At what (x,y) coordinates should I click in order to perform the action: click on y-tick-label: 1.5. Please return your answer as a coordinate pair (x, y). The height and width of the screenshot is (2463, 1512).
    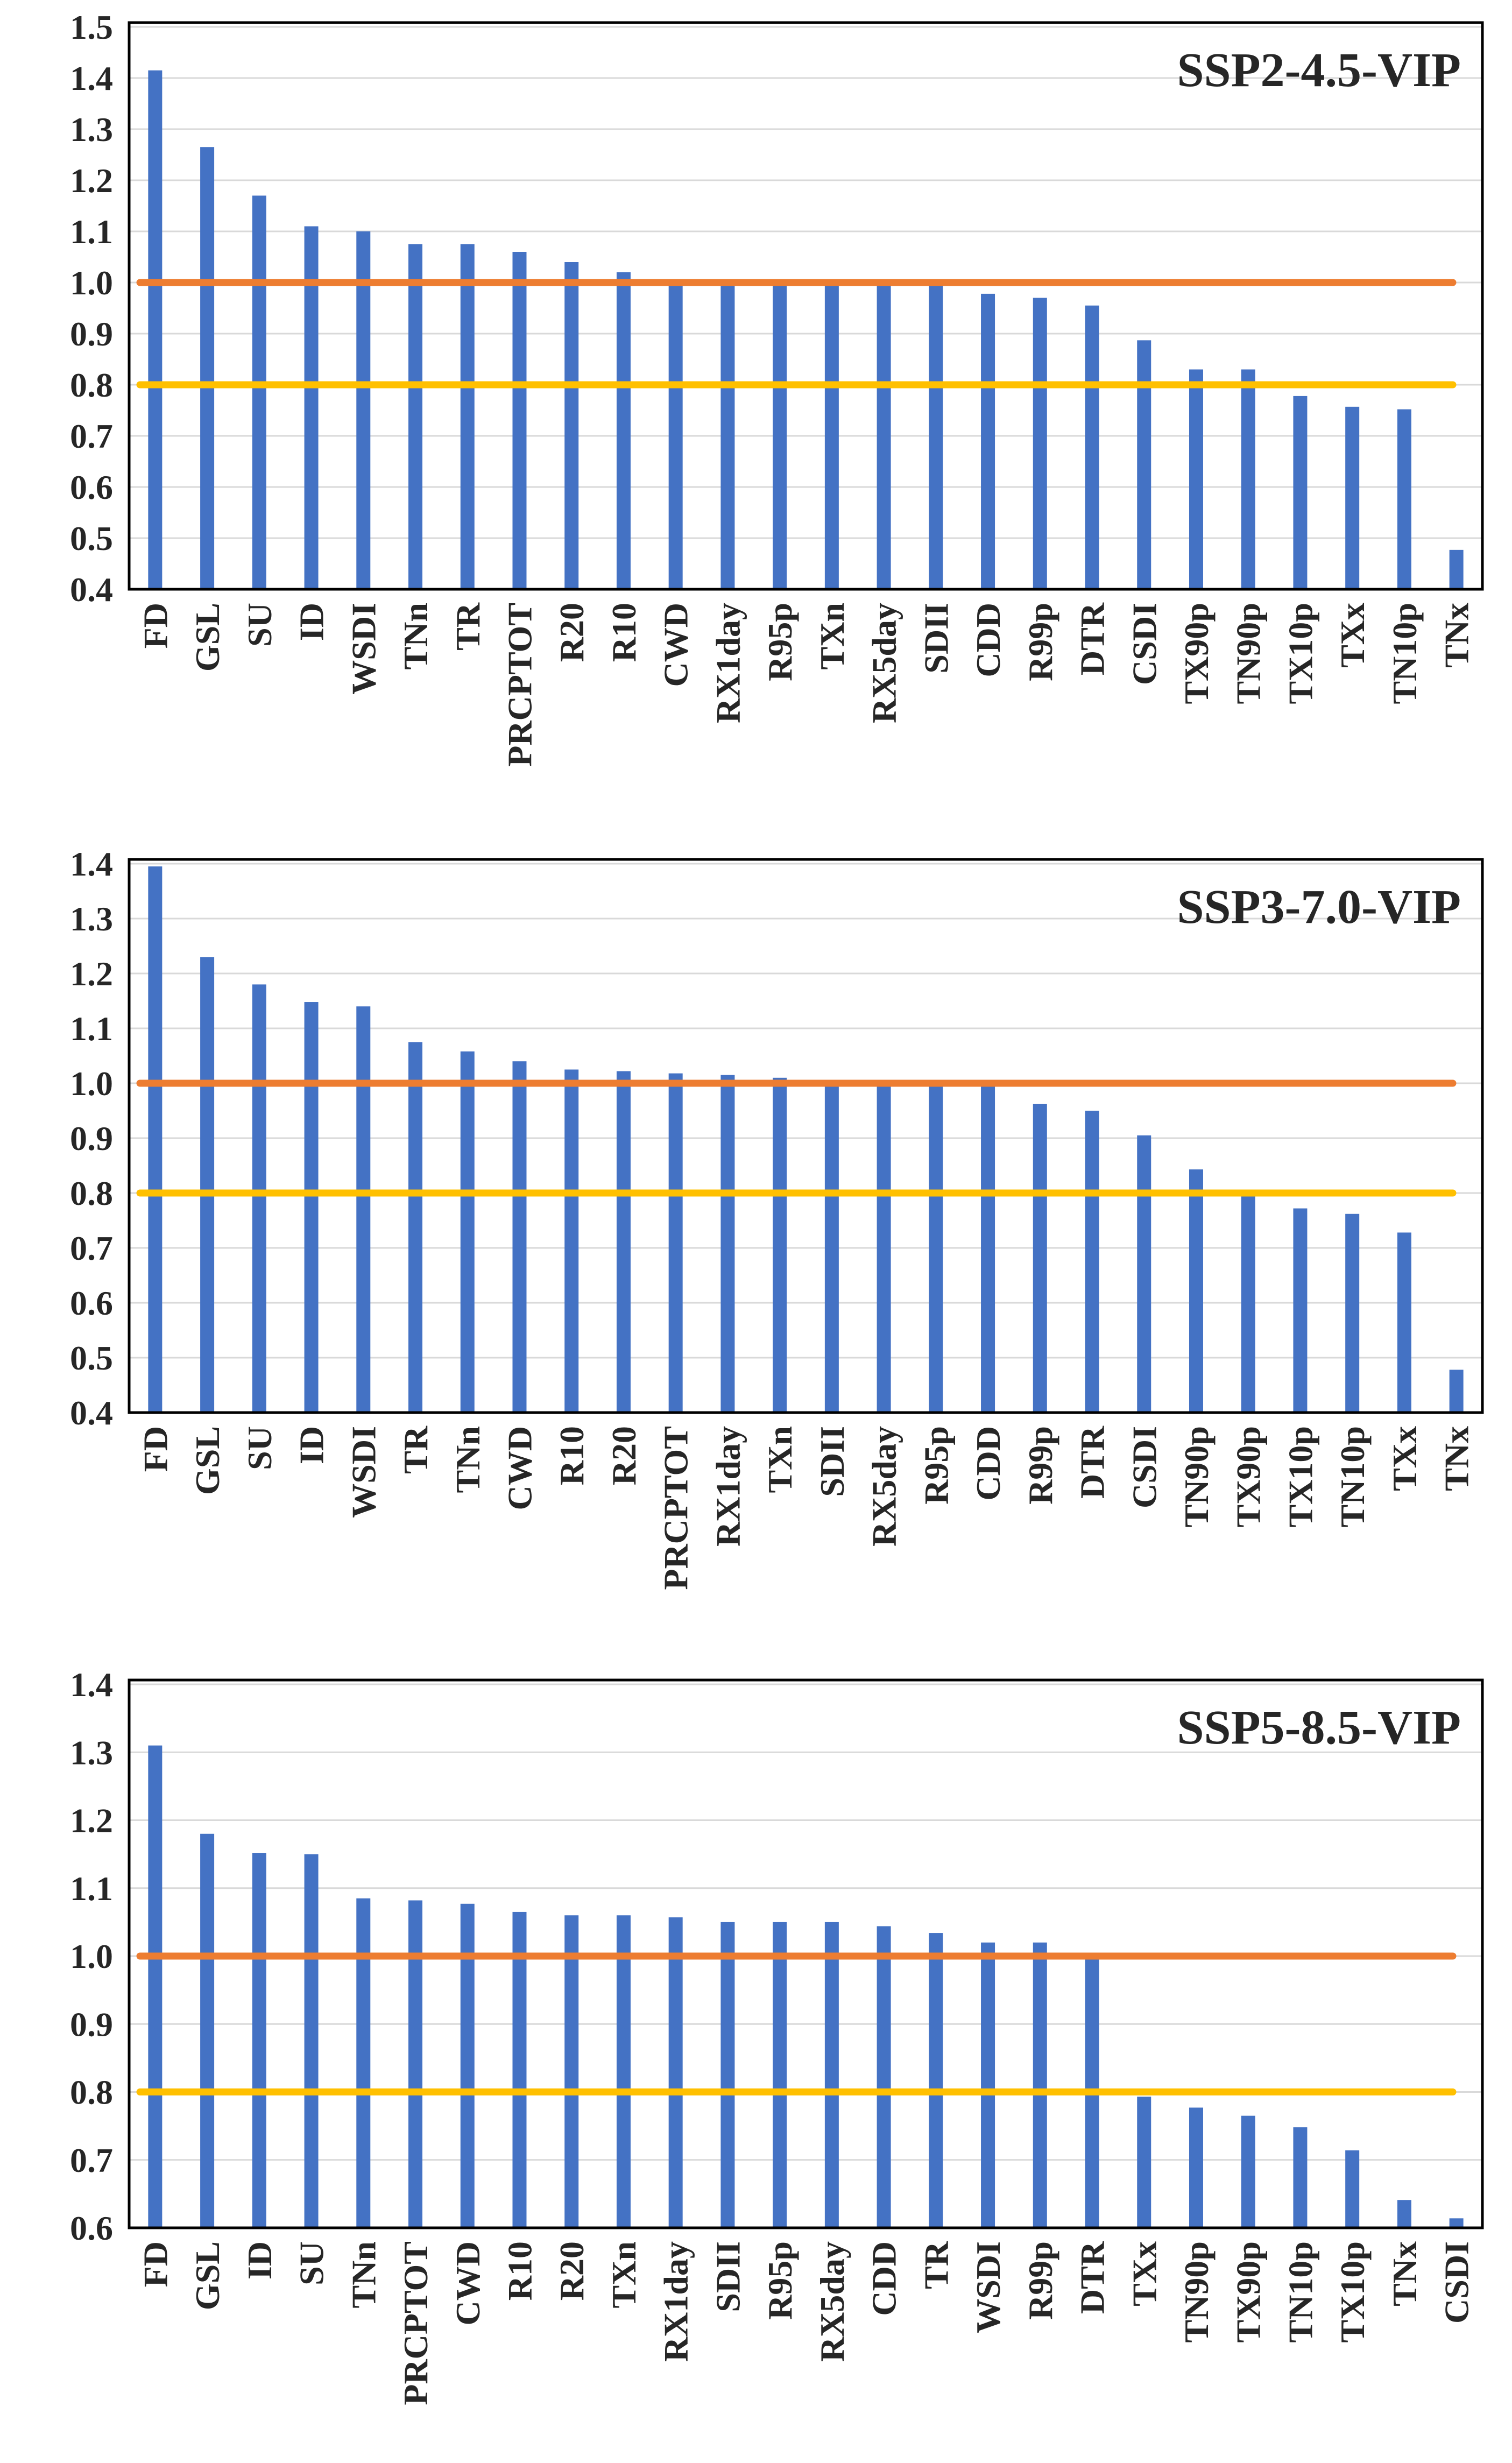
    Looking at the image, I should click on (91, 27).